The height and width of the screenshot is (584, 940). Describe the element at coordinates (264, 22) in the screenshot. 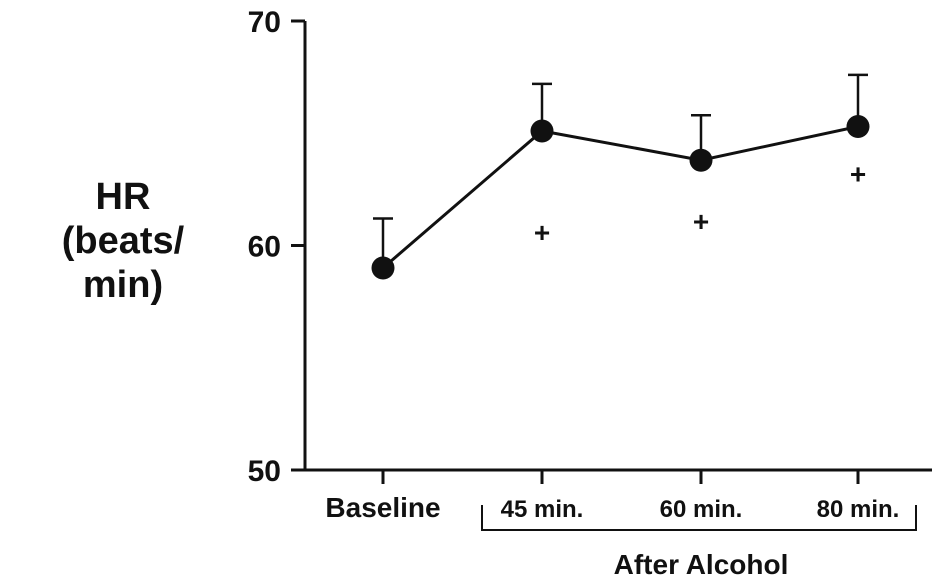

I see `y-tick-label: 70` at that location.